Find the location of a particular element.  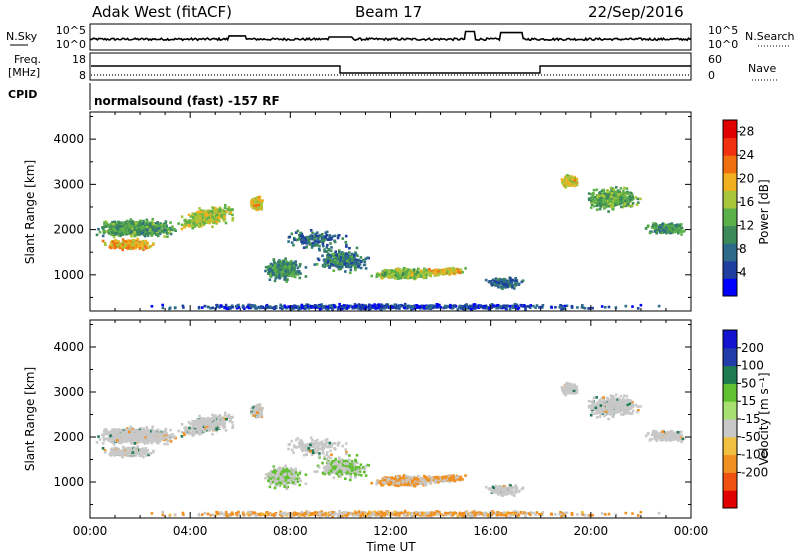

power-colorbar-segment is located at coordinates (730, 199).